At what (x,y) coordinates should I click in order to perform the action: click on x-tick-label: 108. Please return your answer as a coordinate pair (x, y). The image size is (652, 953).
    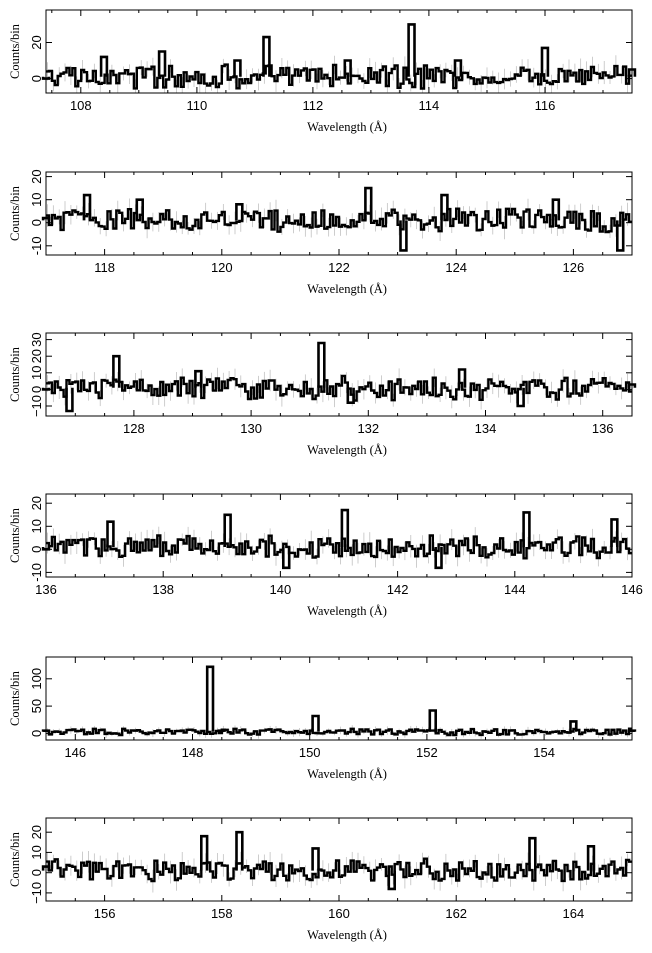
    Looking at the image, I should click on (81, 105).